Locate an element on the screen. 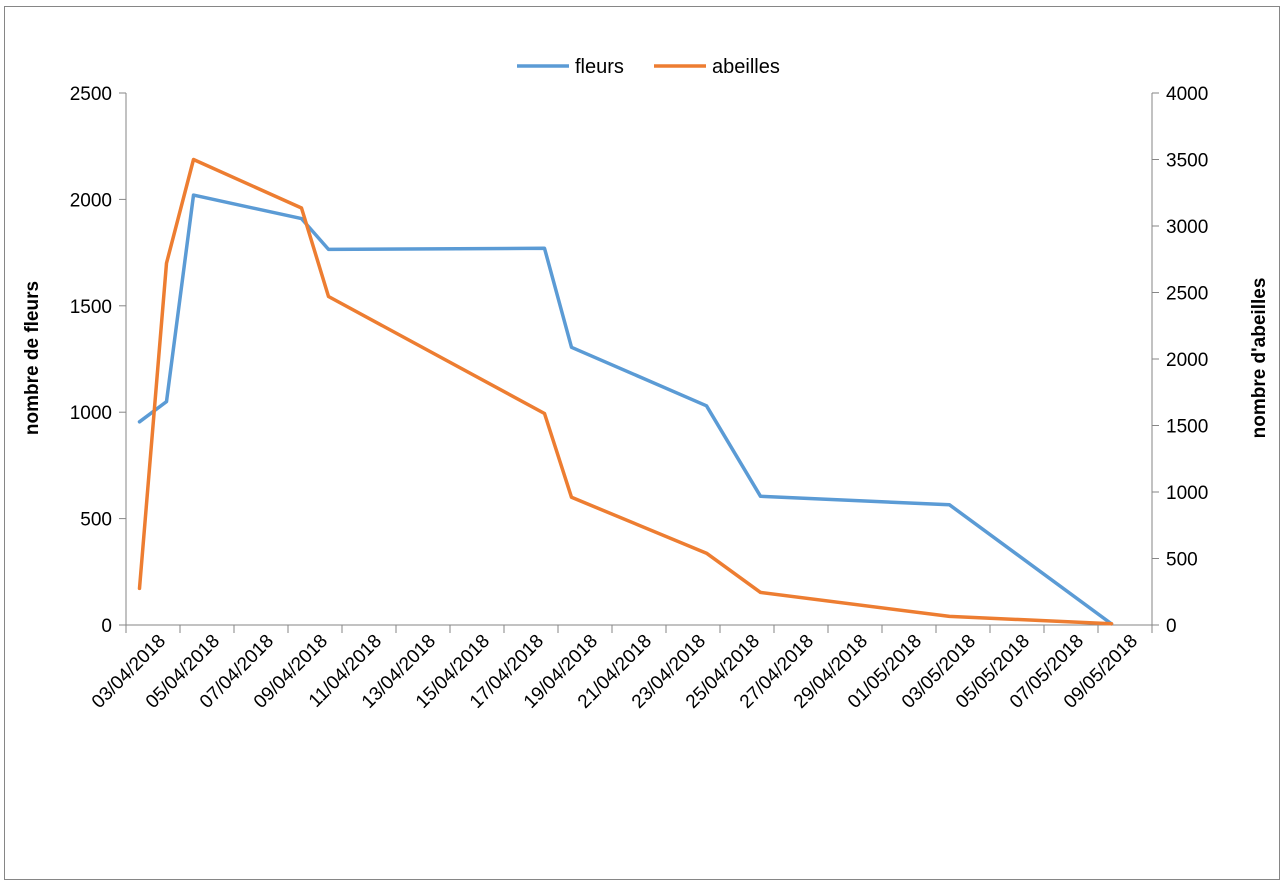 This screenshot has height=886, width=1286. y-axis-right-title: nombre d'abeilles is located at coordinates (1259, 358).